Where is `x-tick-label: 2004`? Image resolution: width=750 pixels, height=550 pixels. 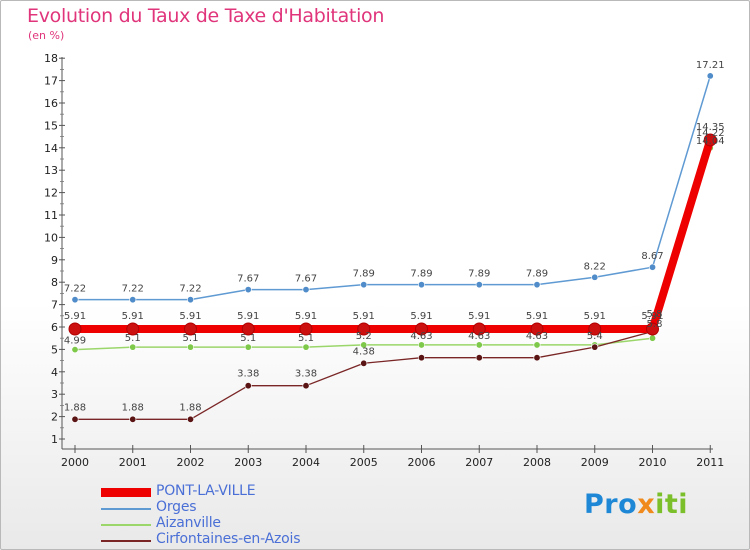 x-tick-label: 2004 is located at coordinates (306, 462).